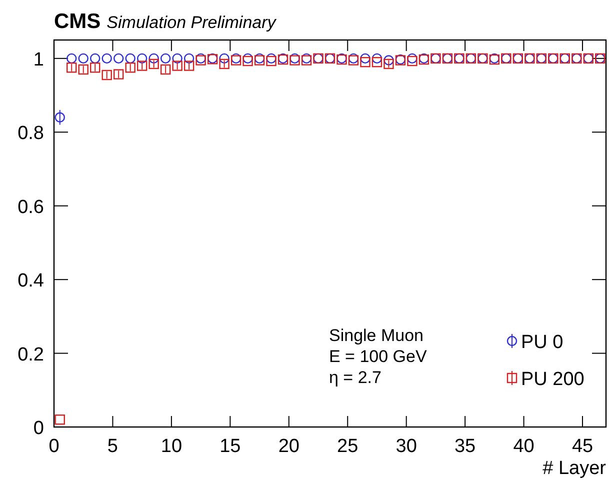  What do you see at coordinates (38, 428) in the screenshot?
I see `y-tick-label: 0` at bounding box center [38, 428].